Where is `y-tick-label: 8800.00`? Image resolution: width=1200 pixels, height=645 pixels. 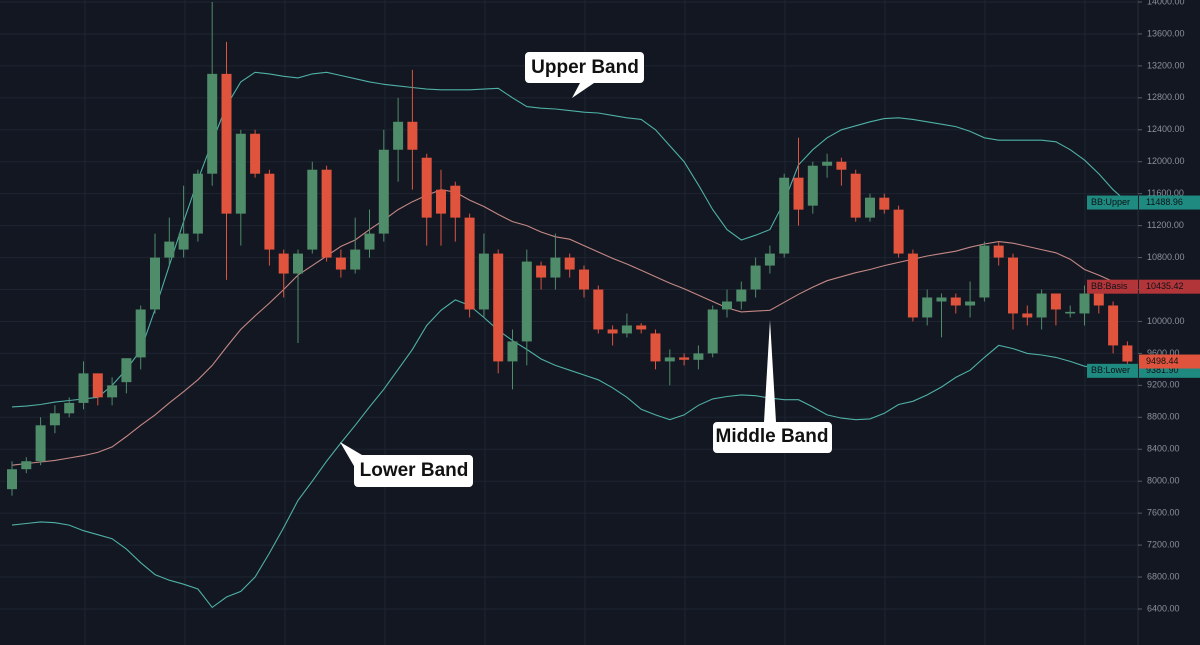
y-tick-label: 8800.00 is located at coordinates (1163, 417).